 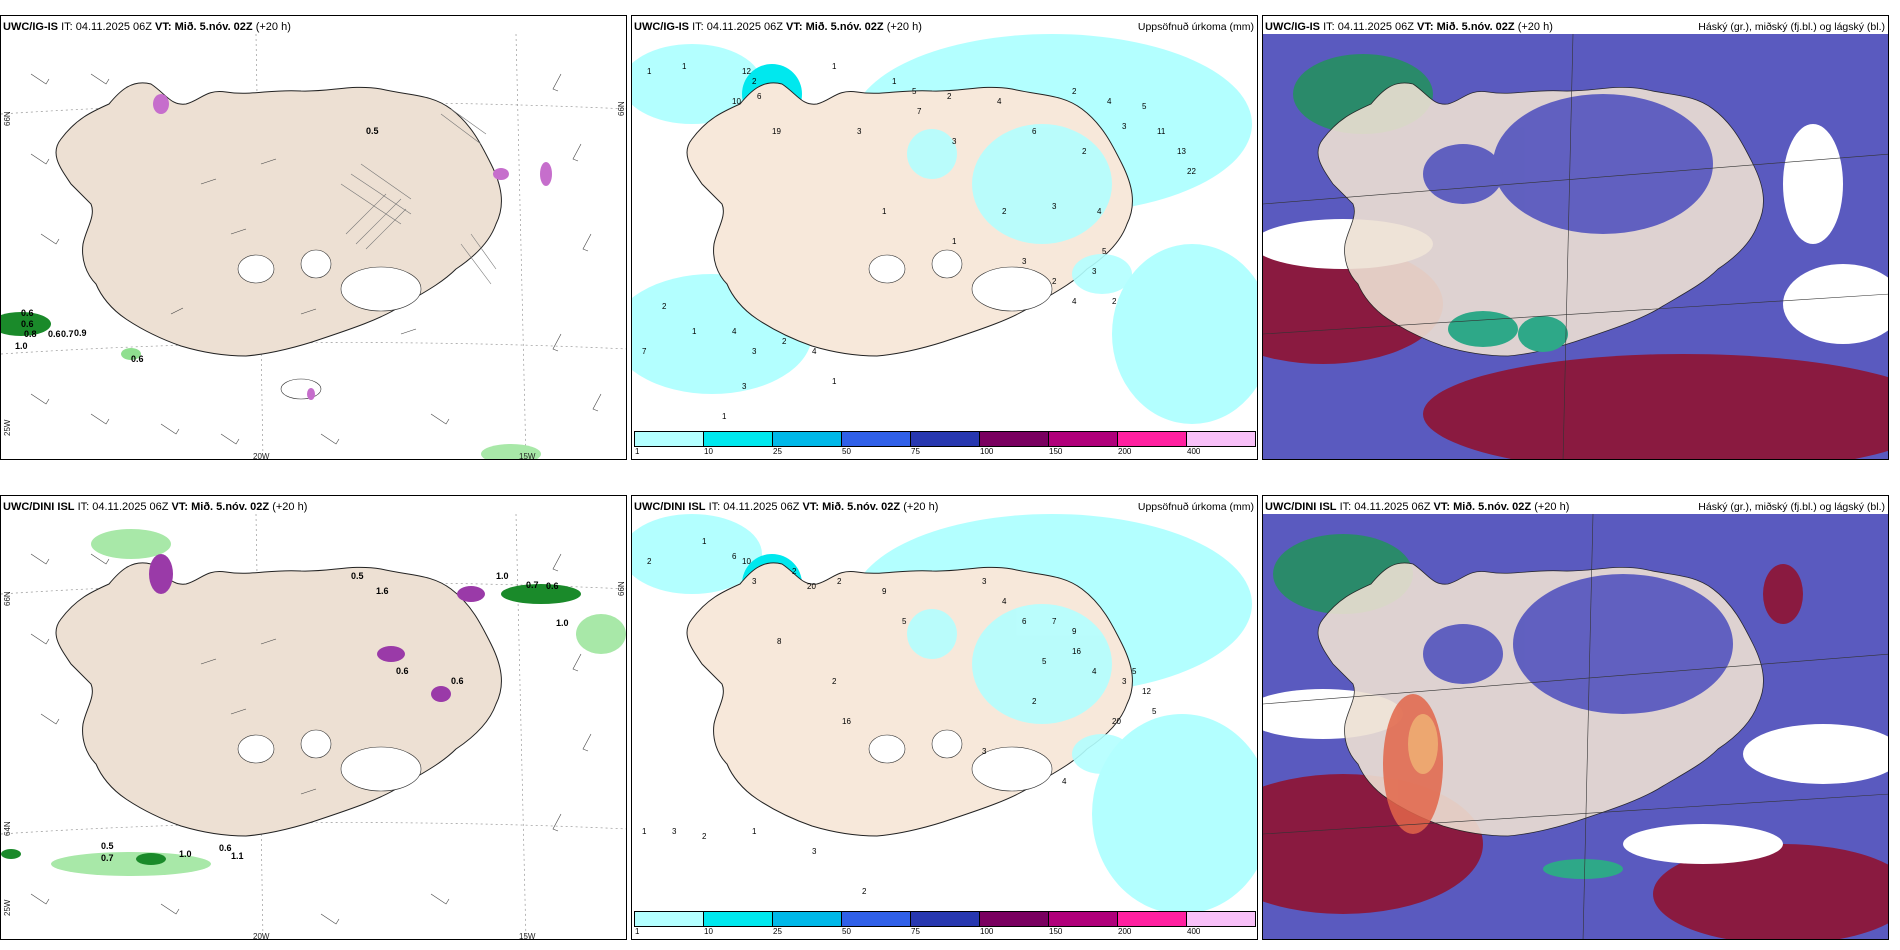 What do you see at coordinates (777, 451) in the screenshot?
I see `colorbar-label: 25` at bounding box center [777, 451].